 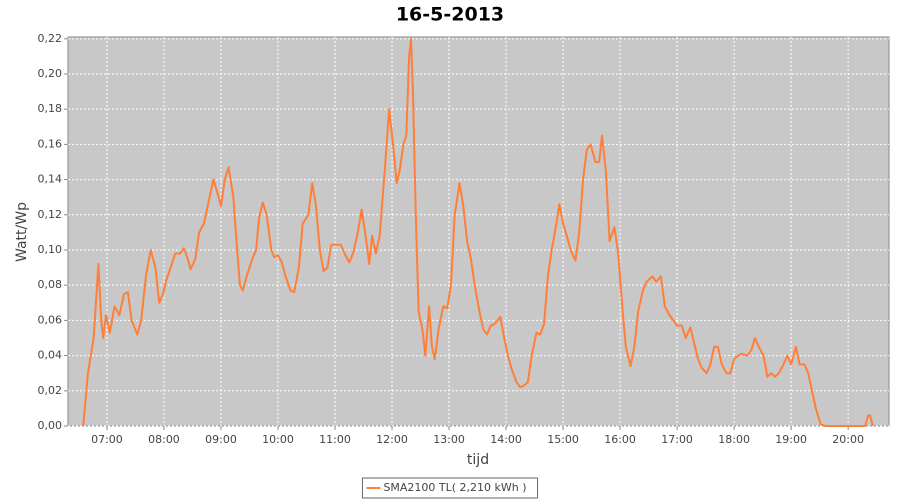 I want to click on y-tick-label: 0,16, so click(x=50, y=143).